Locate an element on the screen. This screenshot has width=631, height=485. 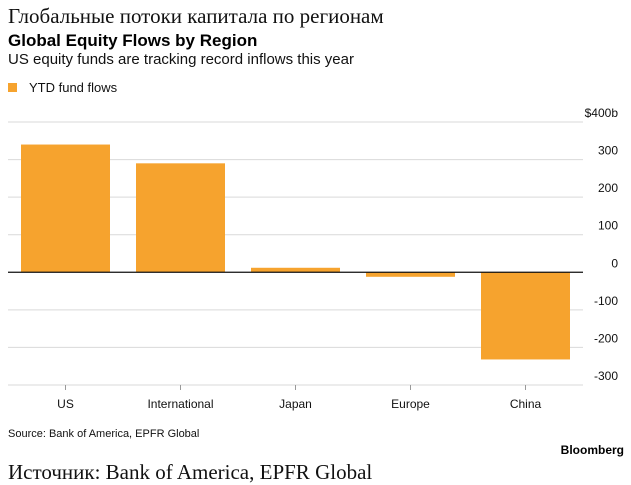
x-tick-label: China is located at coordinates (526, 404).